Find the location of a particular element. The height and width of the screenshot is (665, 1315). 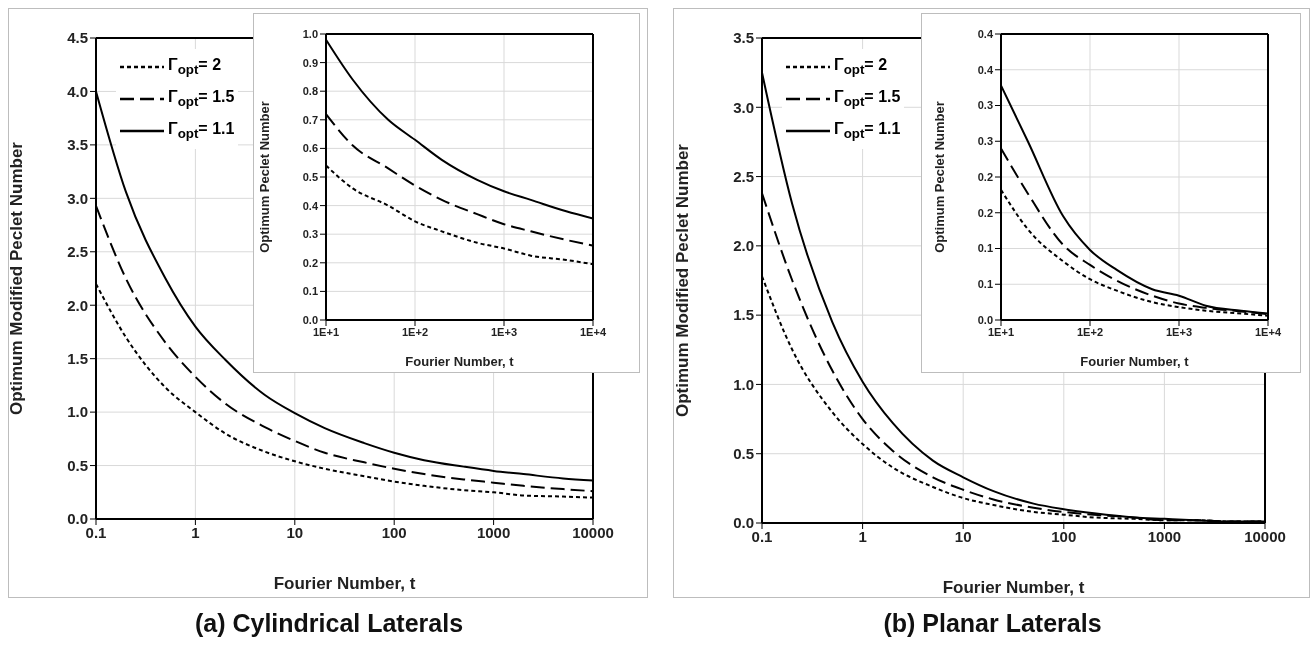

y-tick-label: 0.7 is located at coordinates (310, 119).